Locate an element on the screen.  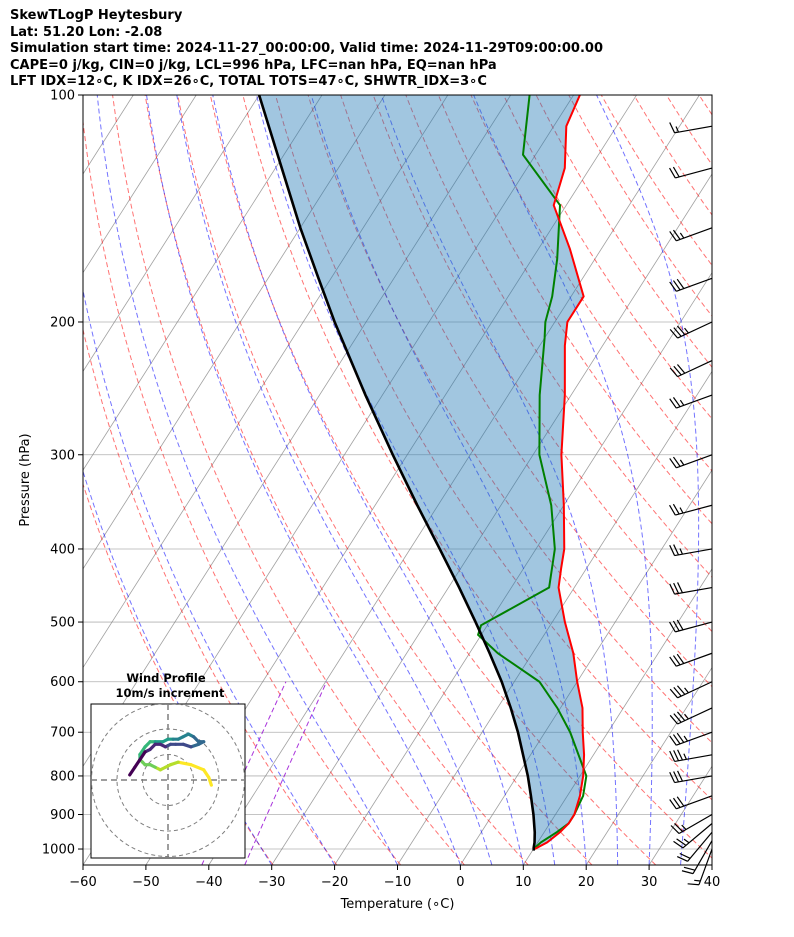
y-tick-label: 400 is located at coordinates (62, 549).